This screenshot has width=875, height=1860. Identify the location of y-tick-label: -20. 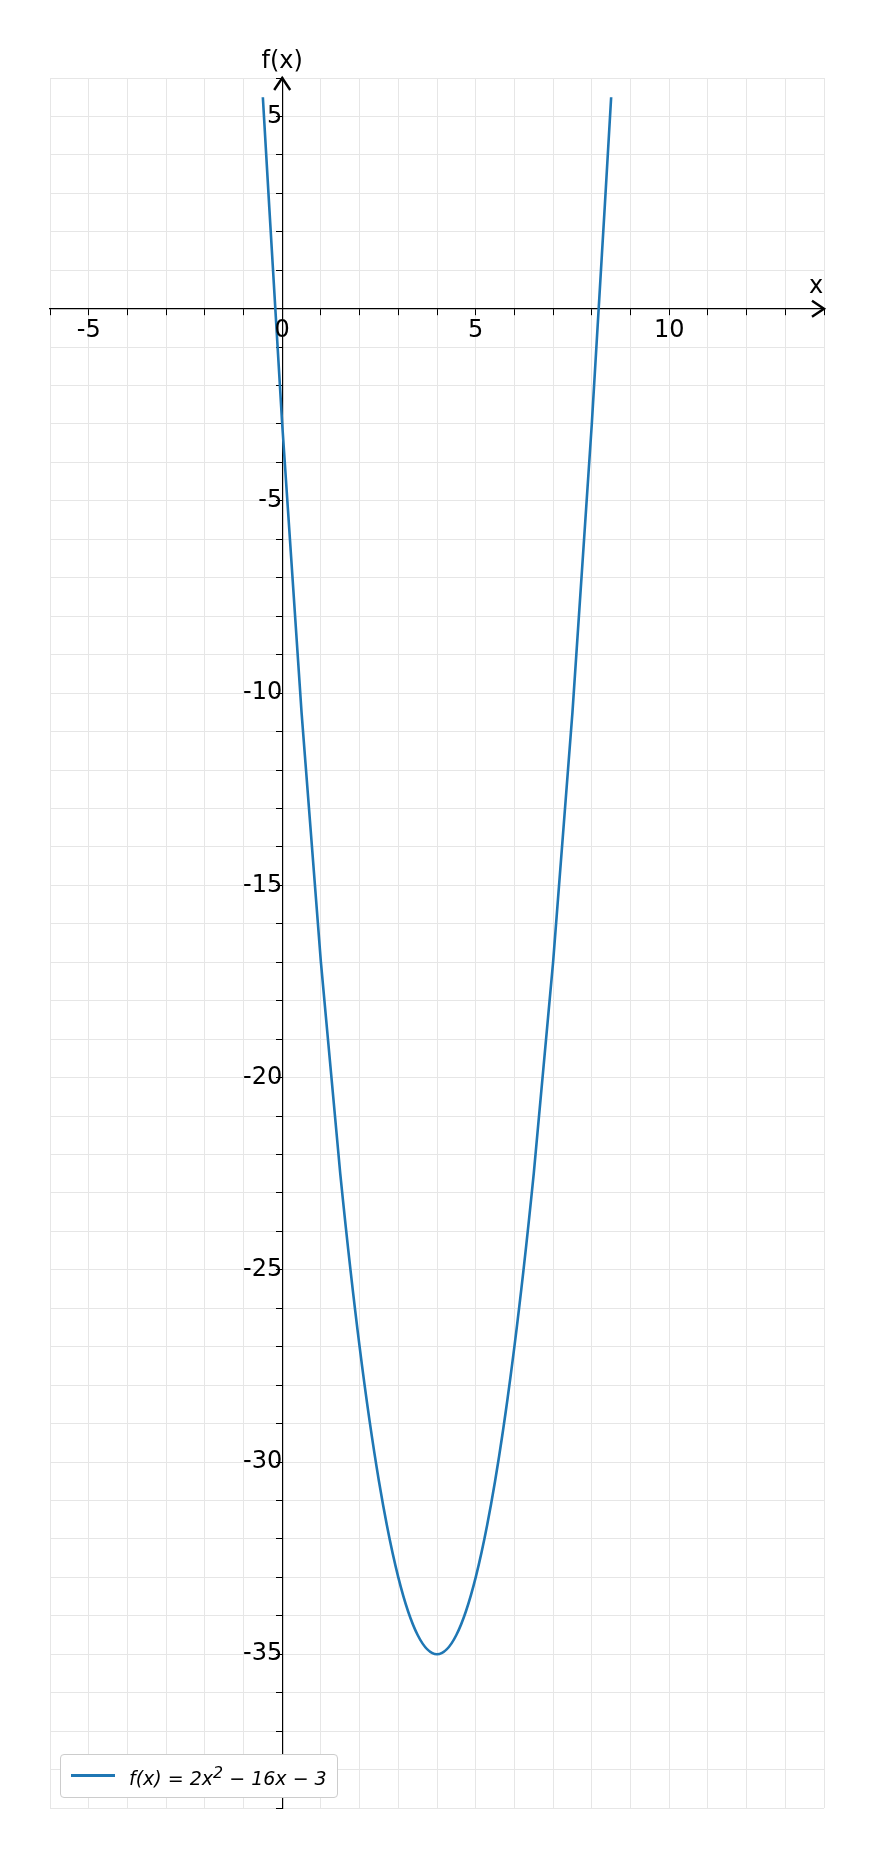
(263, 1075).